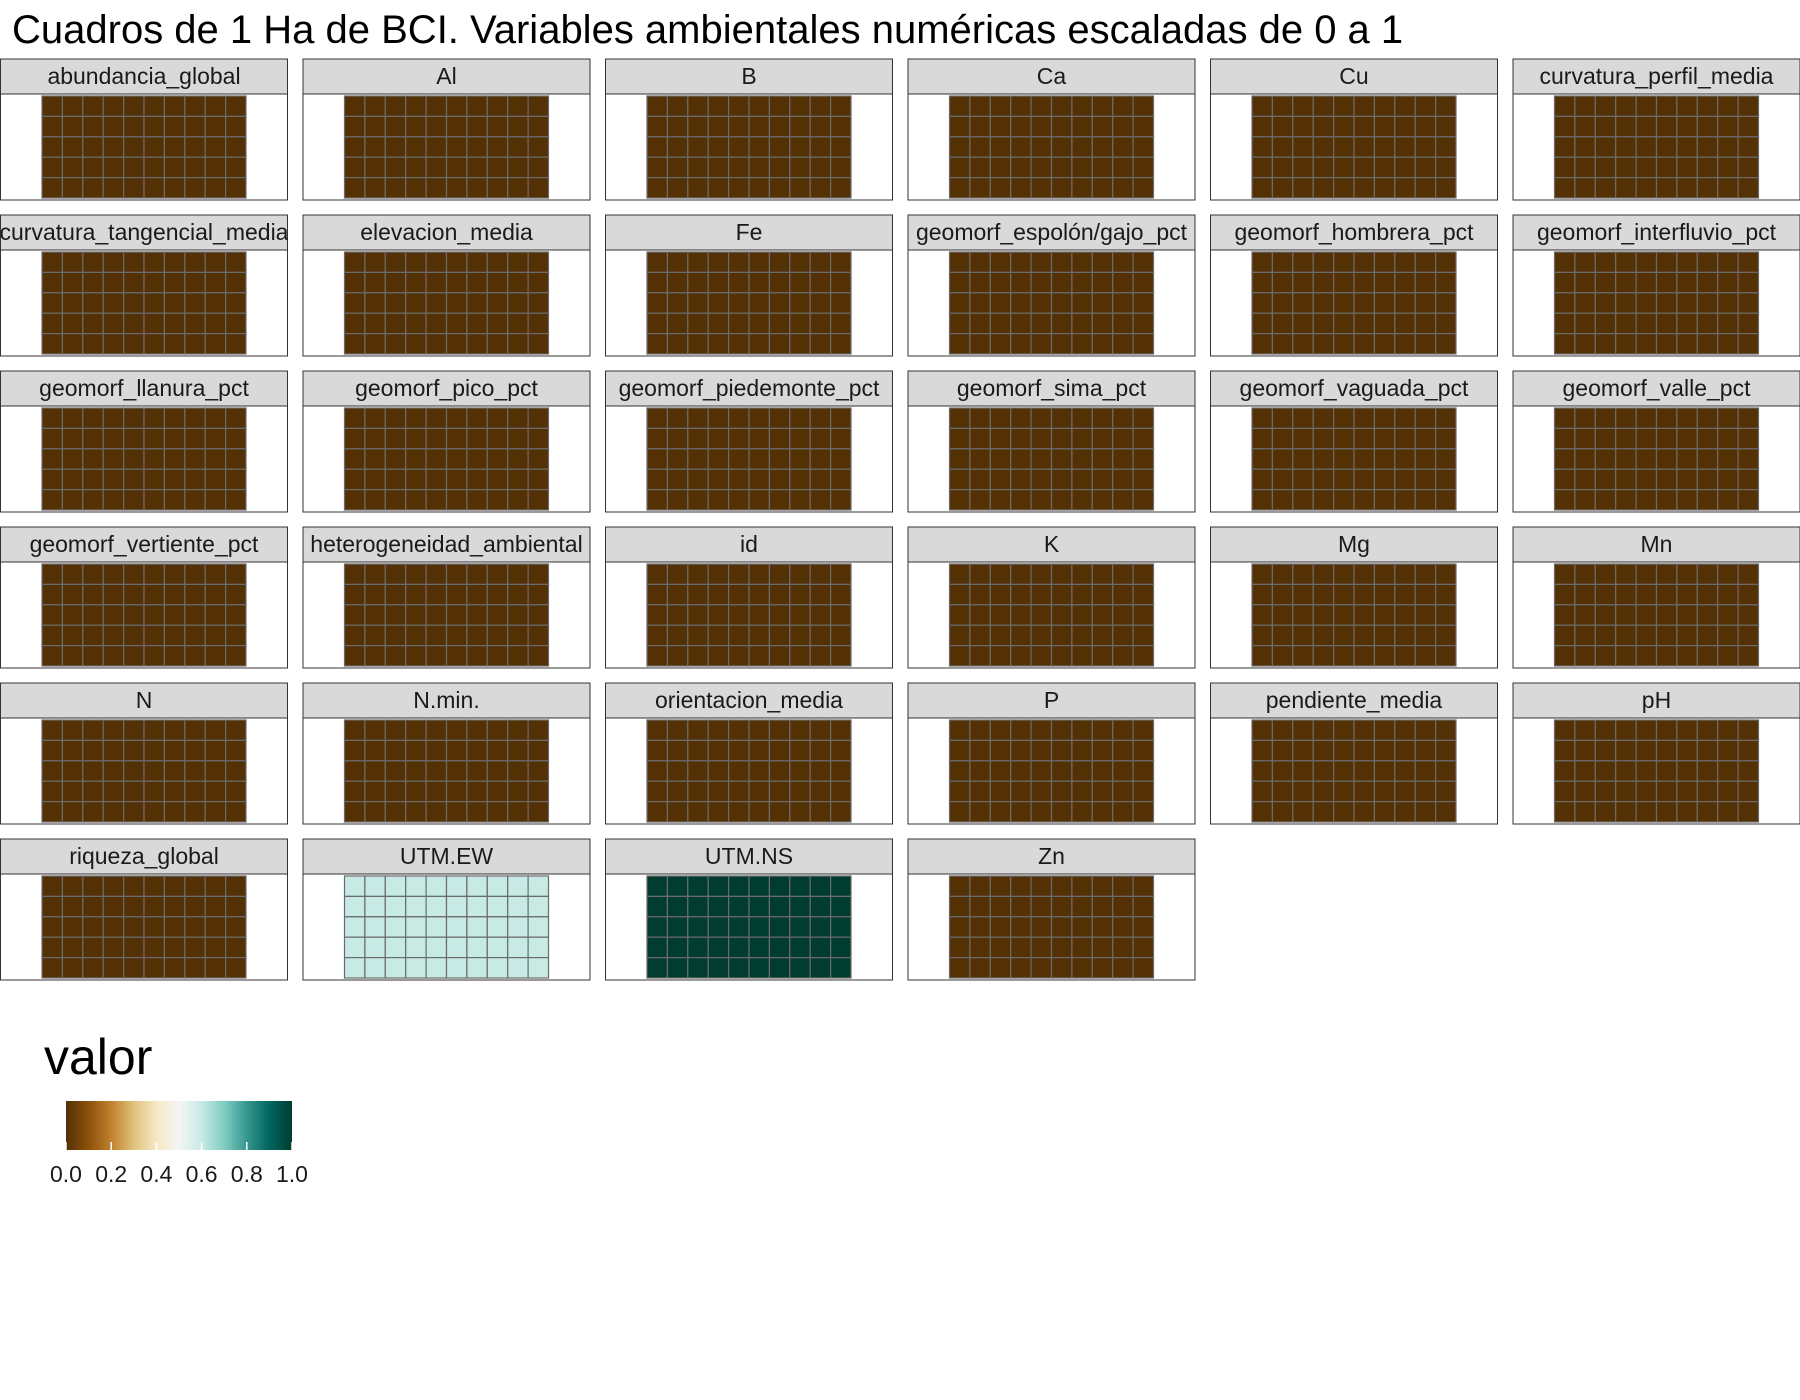 The height and width of the screenshot is (1400, 1800). Describe the element at coordinates (446, 544) in the screenshot. I see `facet-strip-label: heterogeneidad_ambiental` at that location.